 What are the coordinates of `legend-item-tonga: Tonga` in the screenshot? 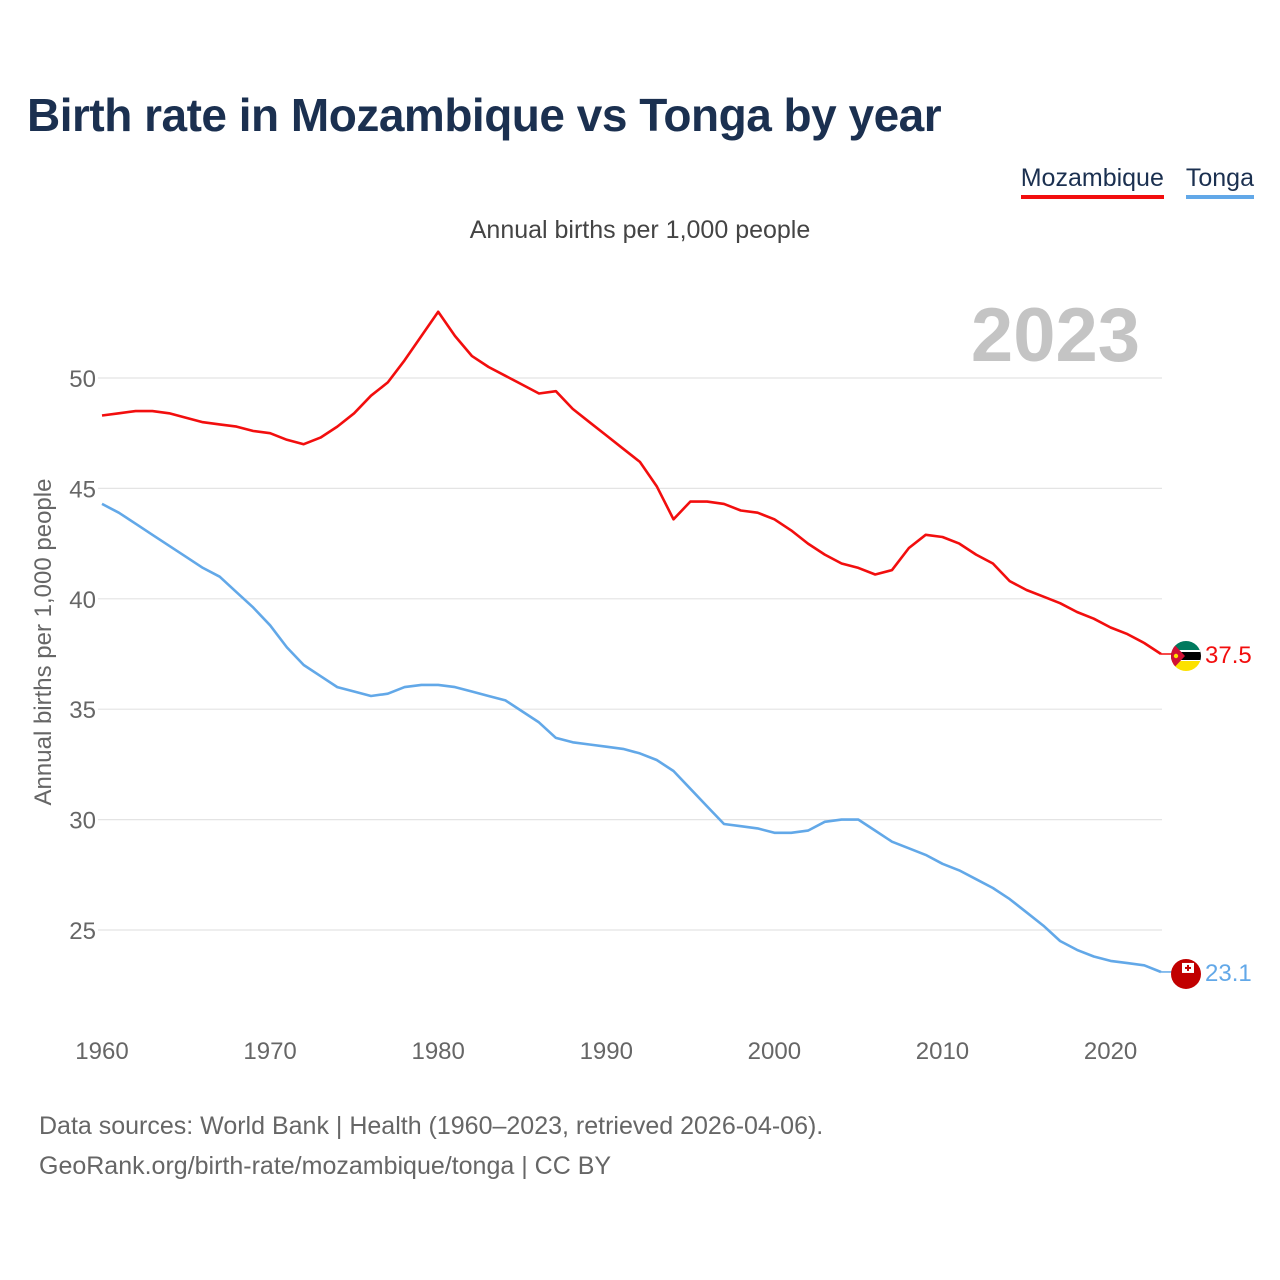 It's located at (1219, 181).